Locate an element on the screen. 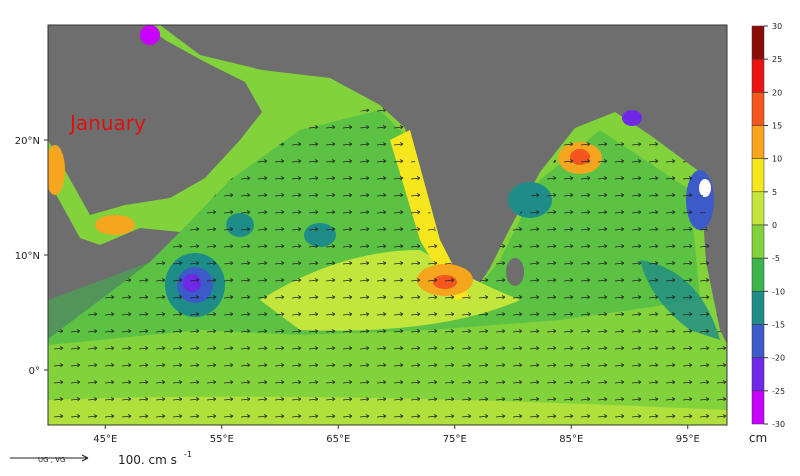  colorbar-unit: cm is located at coordinates (758, 438).